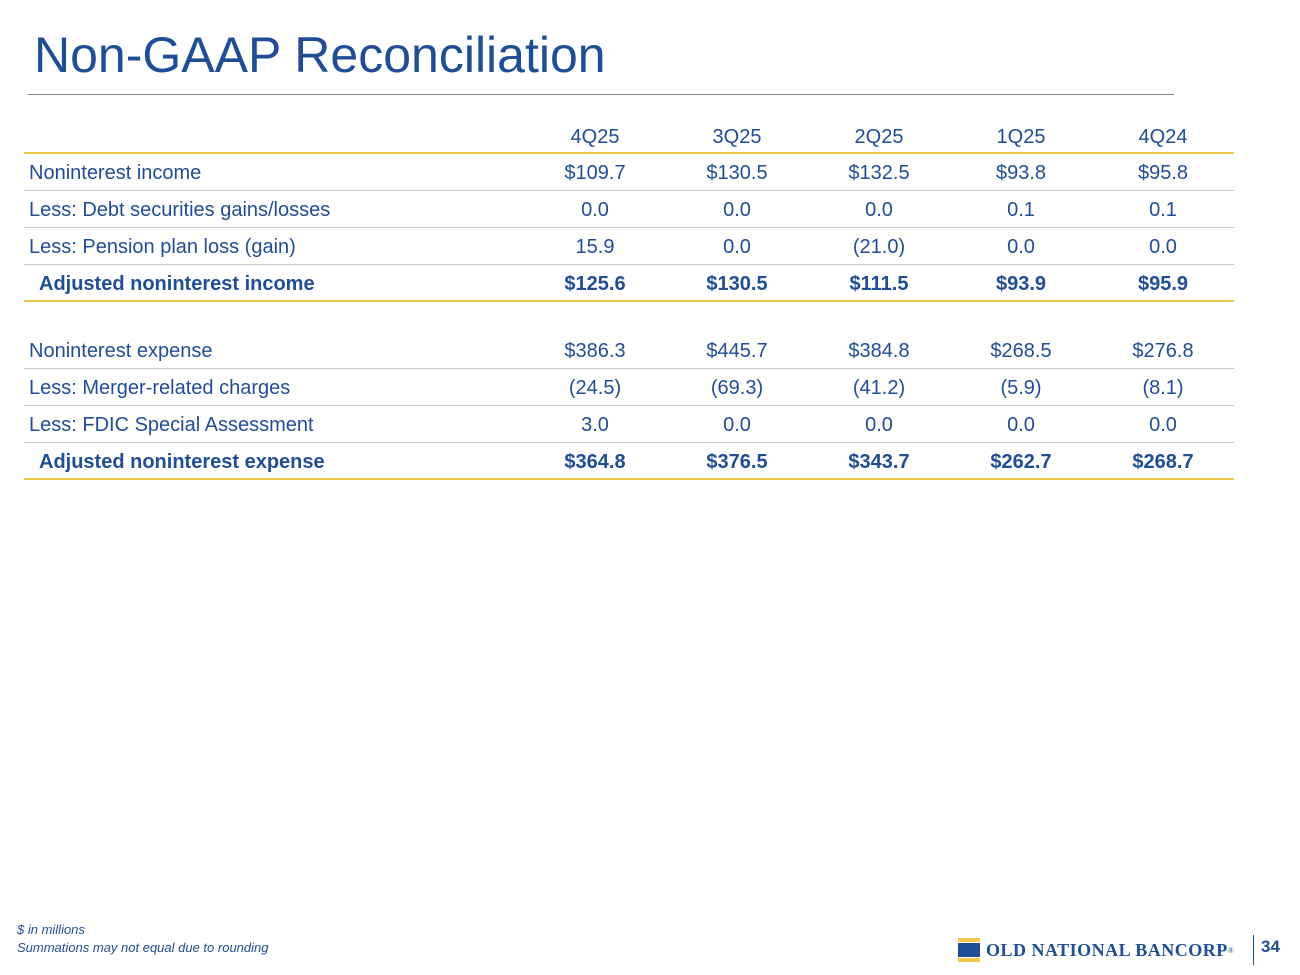 The image size is (1300, 975). I want to click on row-label: Less: Debt securities gains/losses, so click(180, 210).